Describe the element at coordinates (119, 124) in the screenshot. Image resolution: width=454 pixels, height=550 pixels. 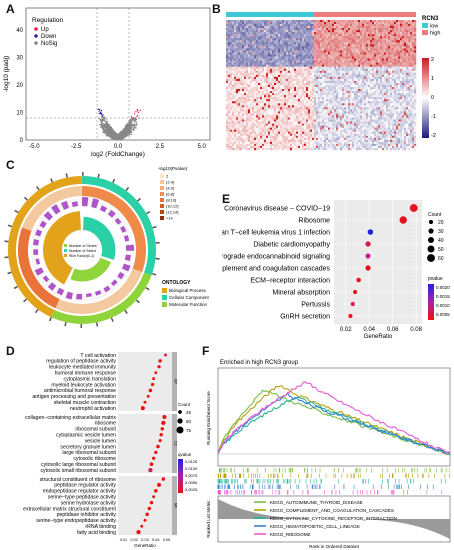
I see `volcano-points` at that location.